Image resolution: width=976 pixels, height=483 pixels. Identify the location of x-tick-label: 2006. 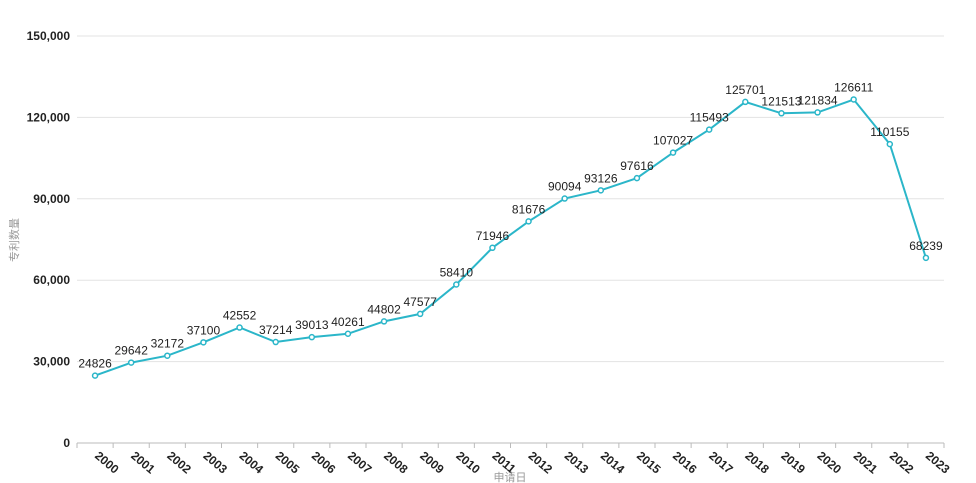
(324, 463).